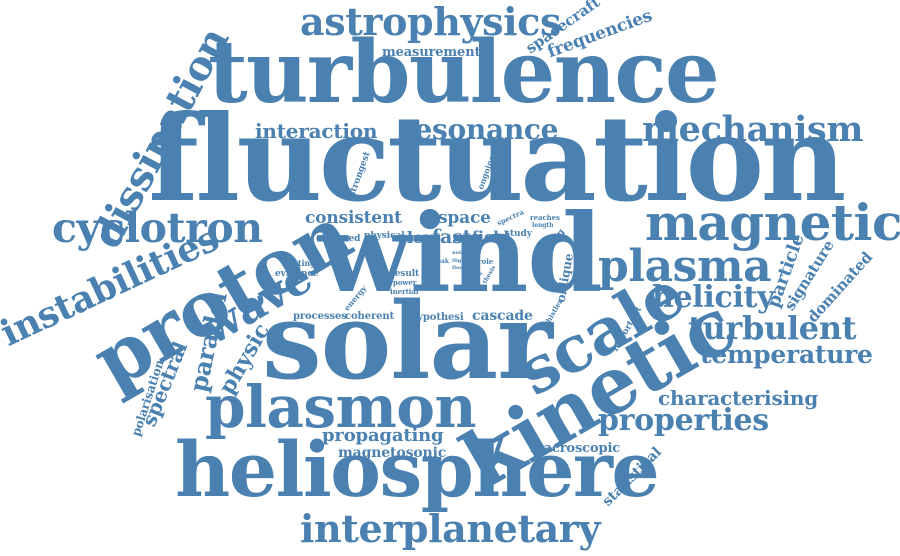 The width and height of the screenshot is (900, 556). What do you see at coordinates (685, 266) in the screenshot?
I see `word-plasma: plasma` at bounding box center [685, 266].